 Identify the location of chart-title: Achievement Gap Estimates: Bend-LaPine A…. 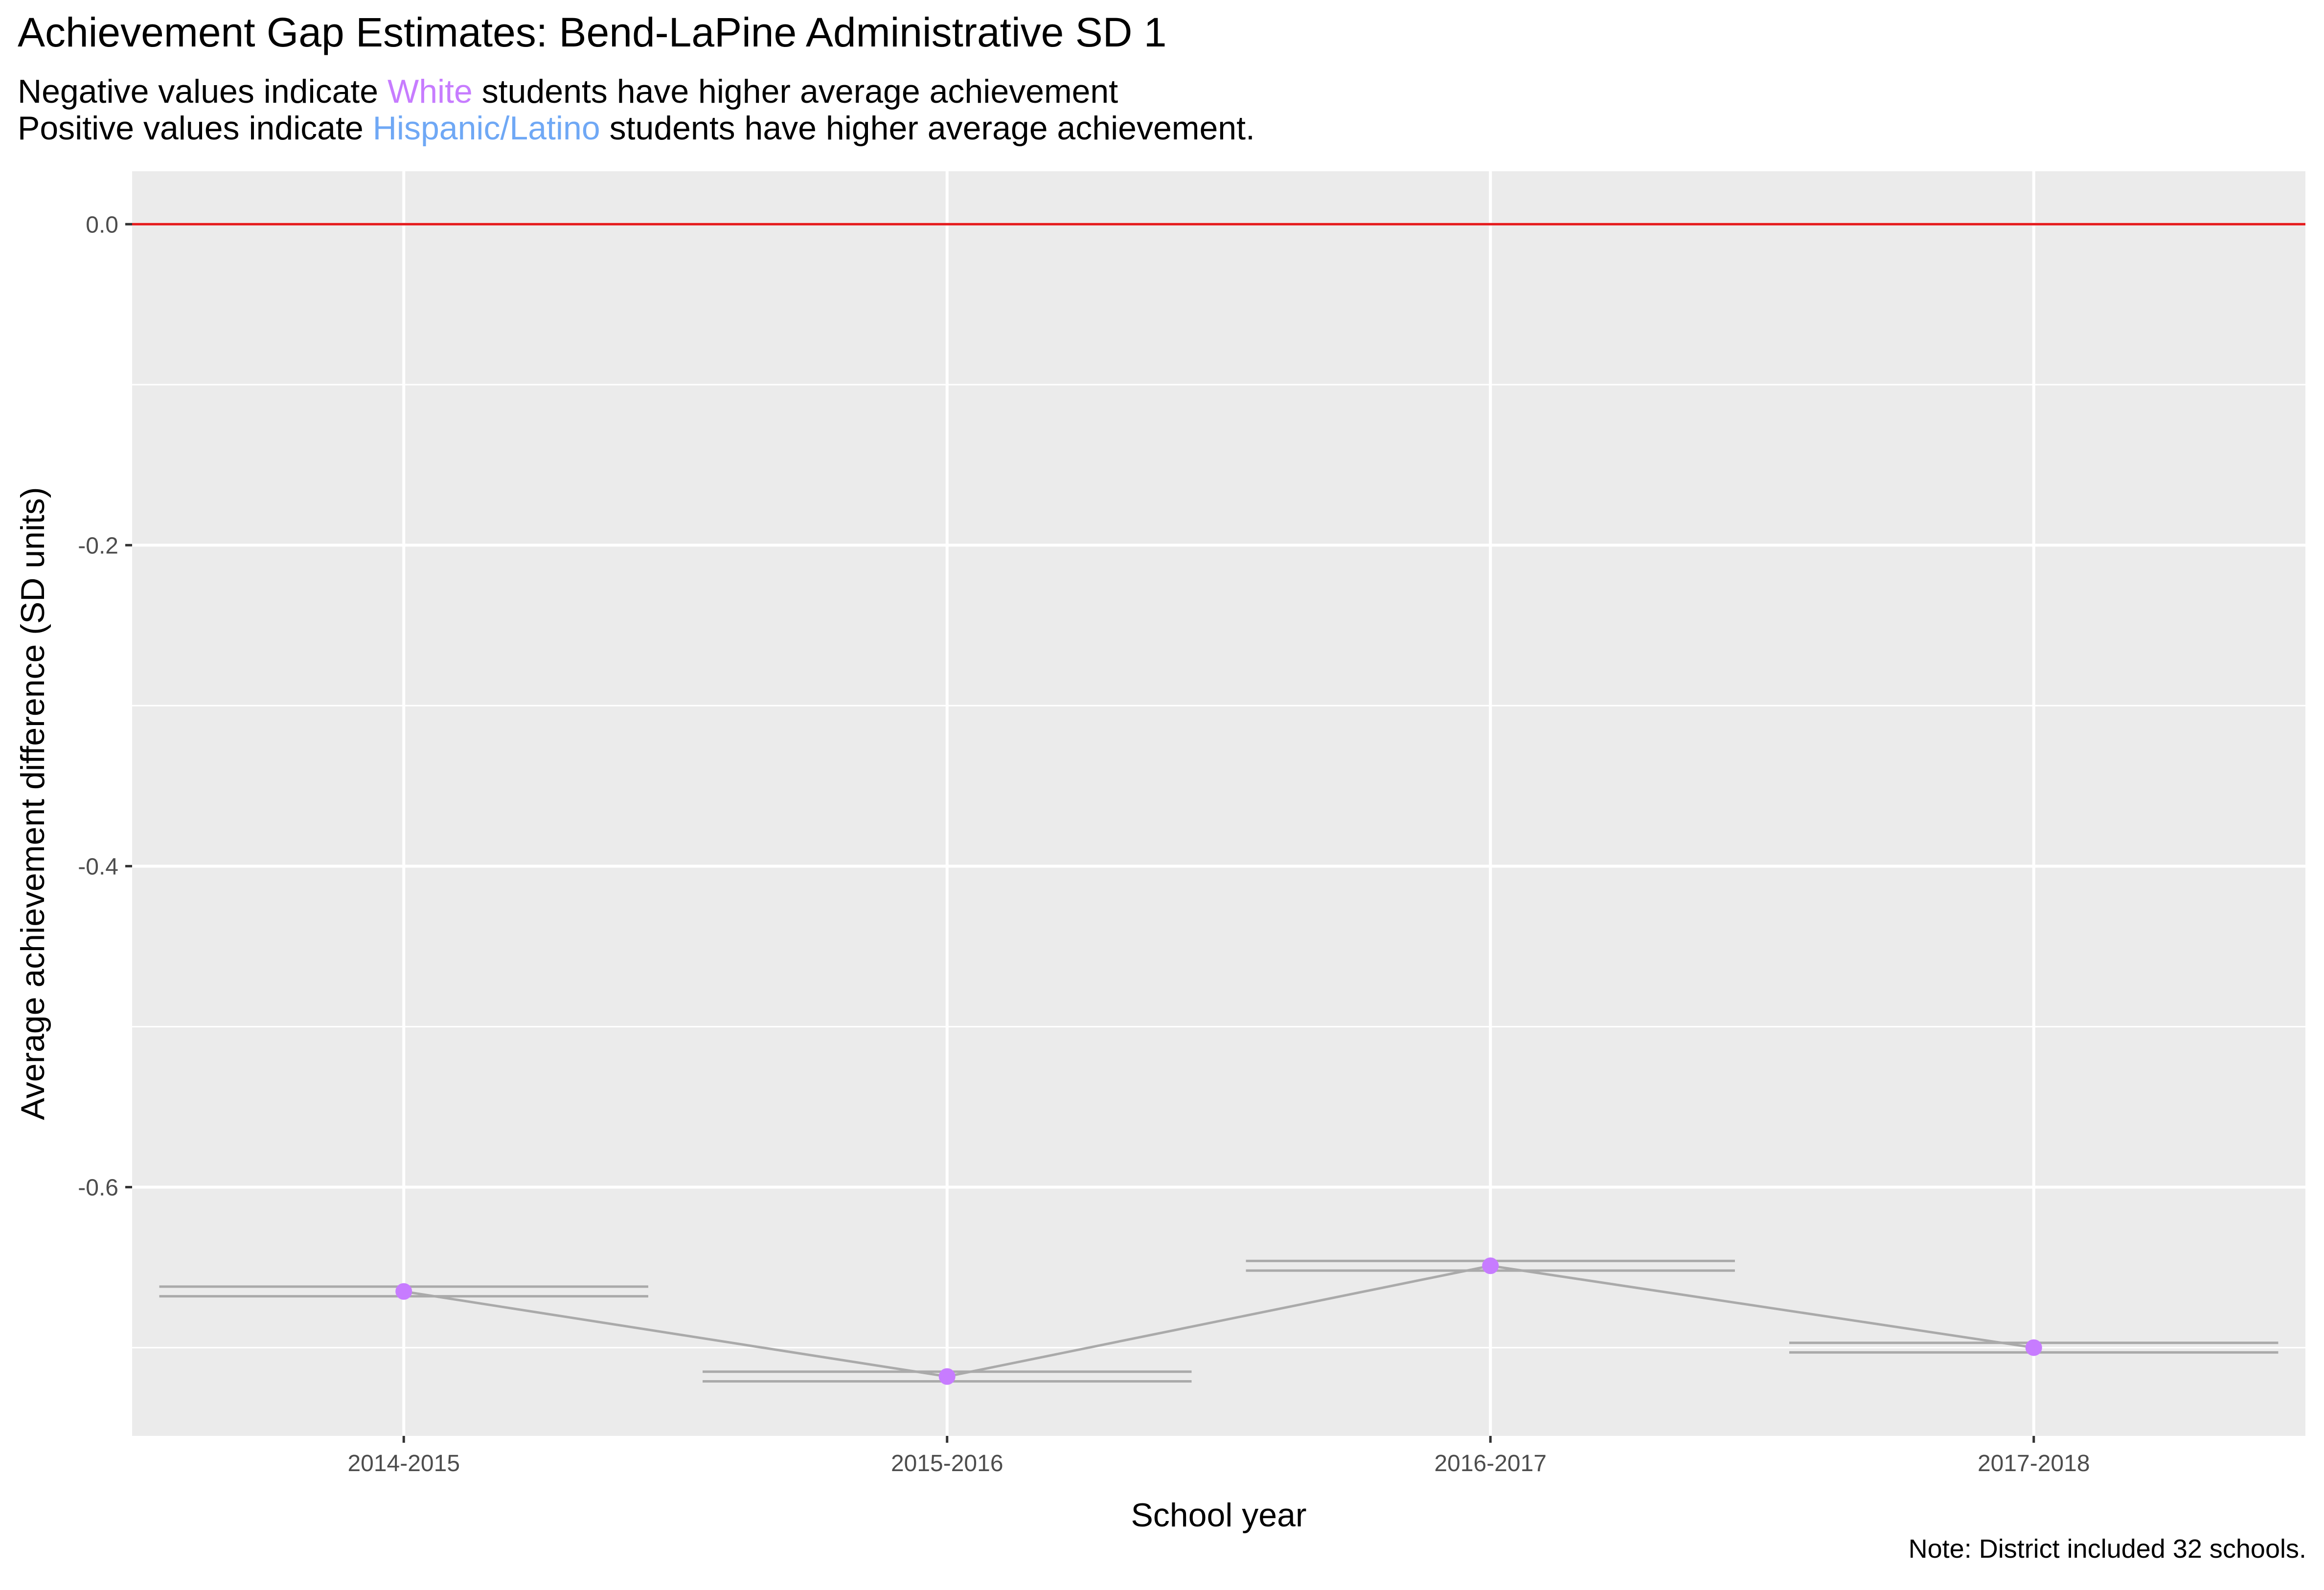
(592, 32).